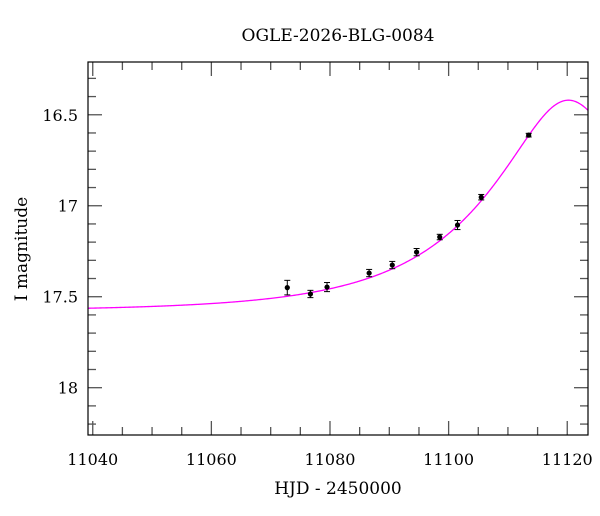 The width and height of the screenshot is (600, 516). I want to click on y-tick-label: 18, so click(68, 388).